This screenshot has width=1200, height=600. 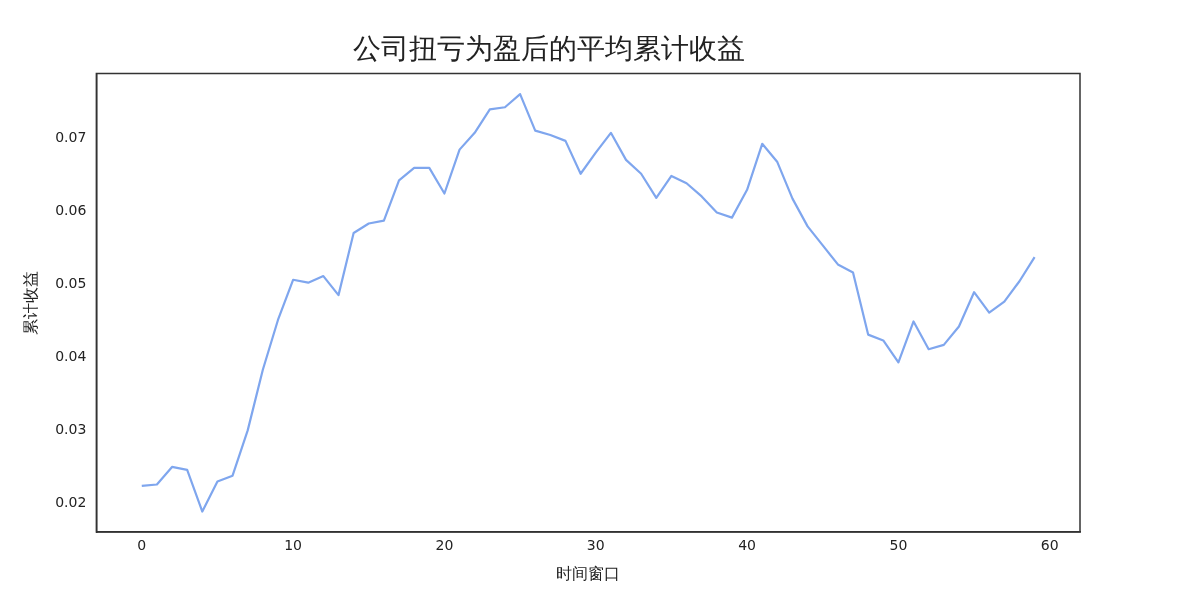 I want to click on chart-title: 公司扭亏为盈后的平均累计收益, so click(x=549, y=49).